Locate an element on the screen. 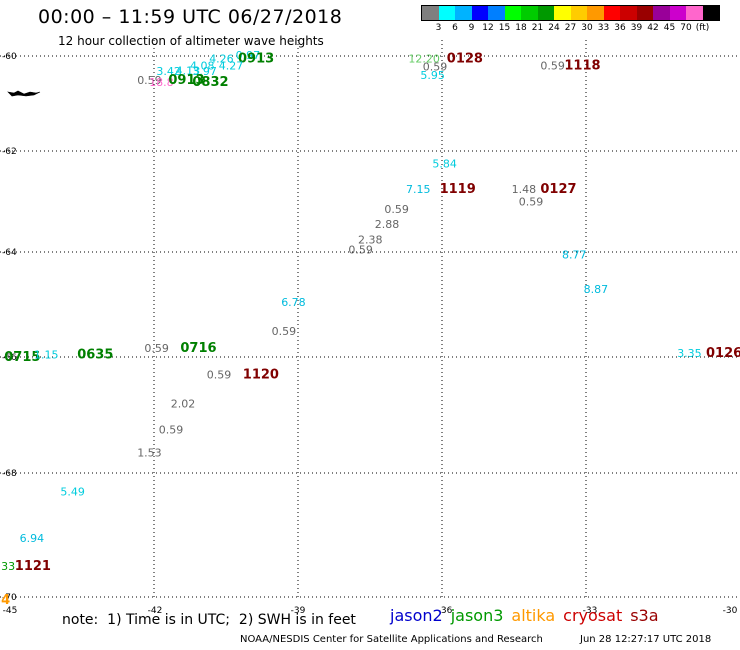 Image resolution: width=740 pixels, height=650 pixels. legend-label: 21 is located at coordinates (537, 28).